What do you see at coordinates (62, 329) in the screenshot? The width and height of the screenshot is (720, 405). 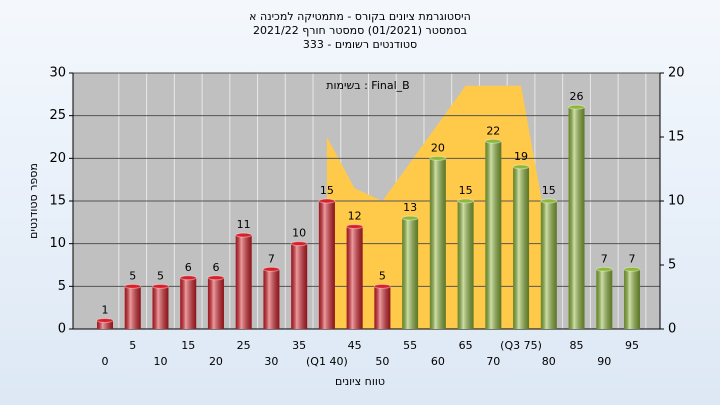 I see `y-tick-label: 0` at bounding box center [62, 329].